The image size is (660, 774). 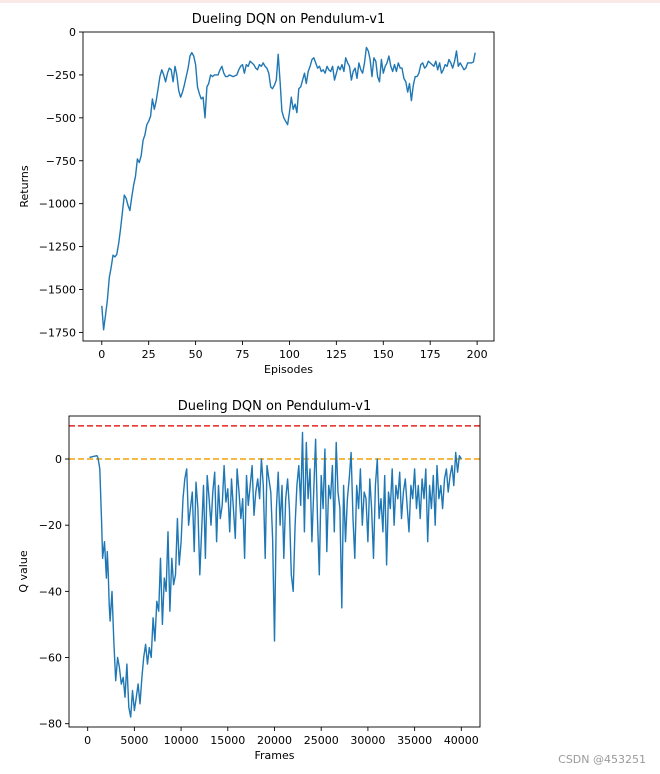 What do you see at coordinates (330, 1) in the screenshot?
I see `top-border` at bounding box center [330, 1].